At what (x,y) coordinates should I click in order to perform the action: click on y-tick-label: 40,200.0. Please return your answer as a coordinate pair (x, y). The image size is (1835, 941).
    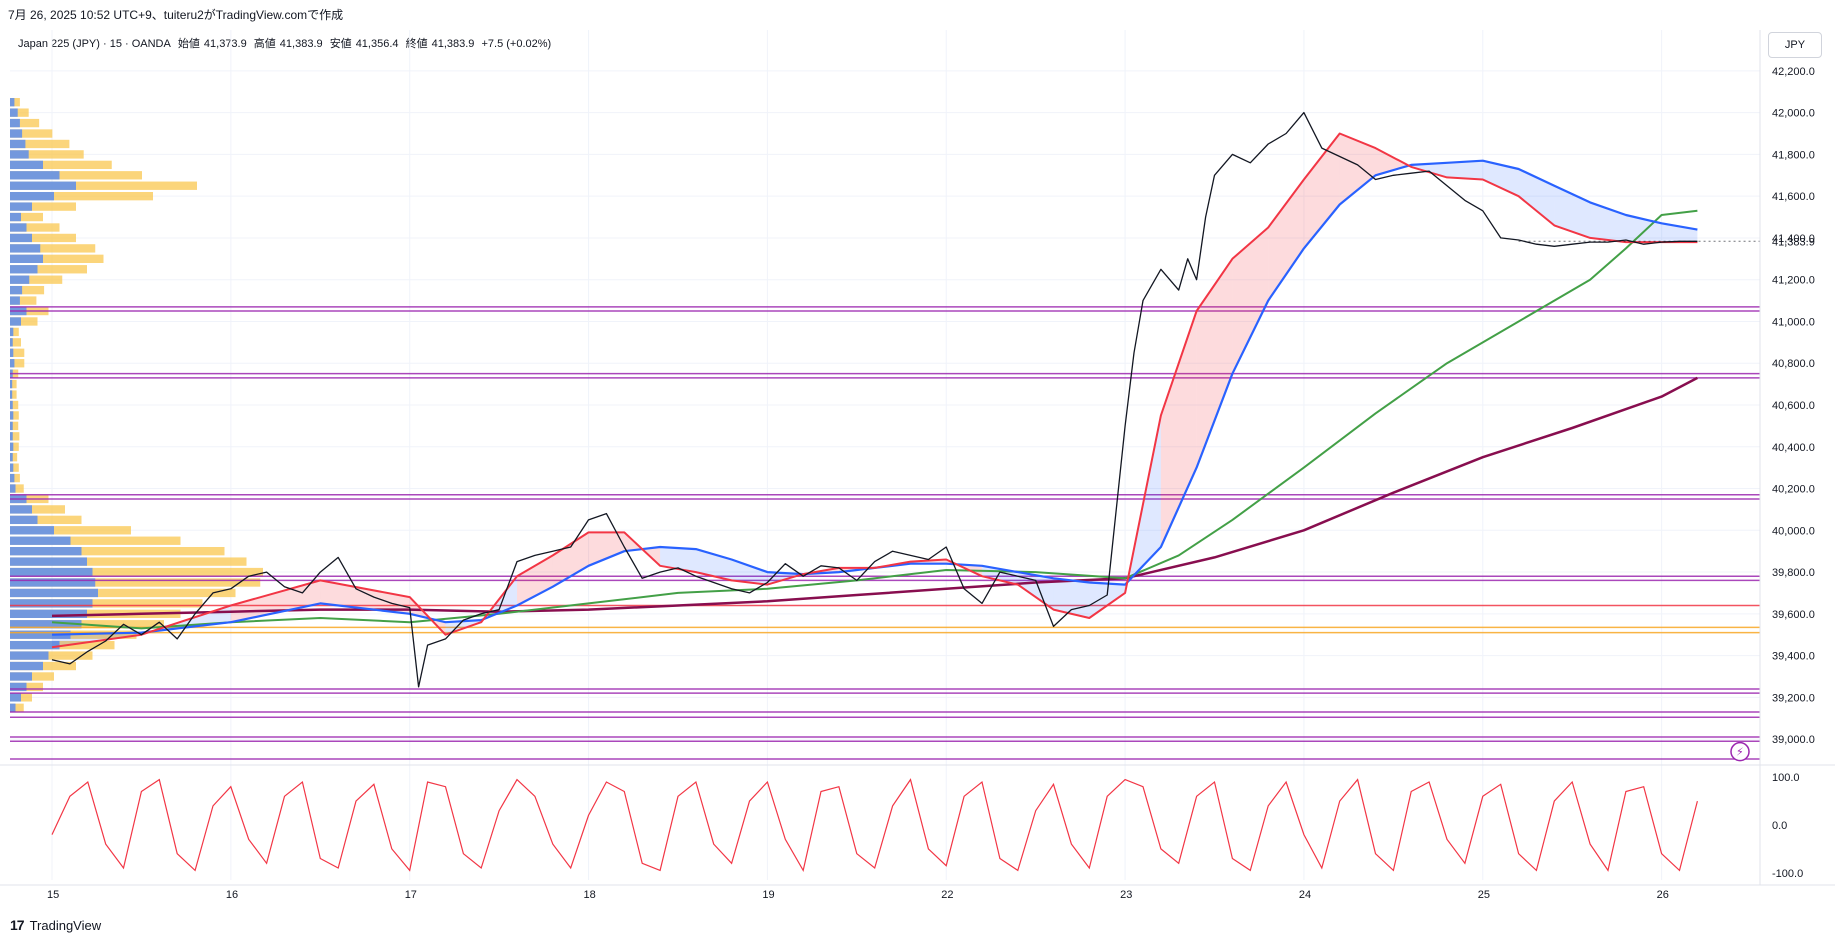
    Looking at the image, I should click on (1793, 490).